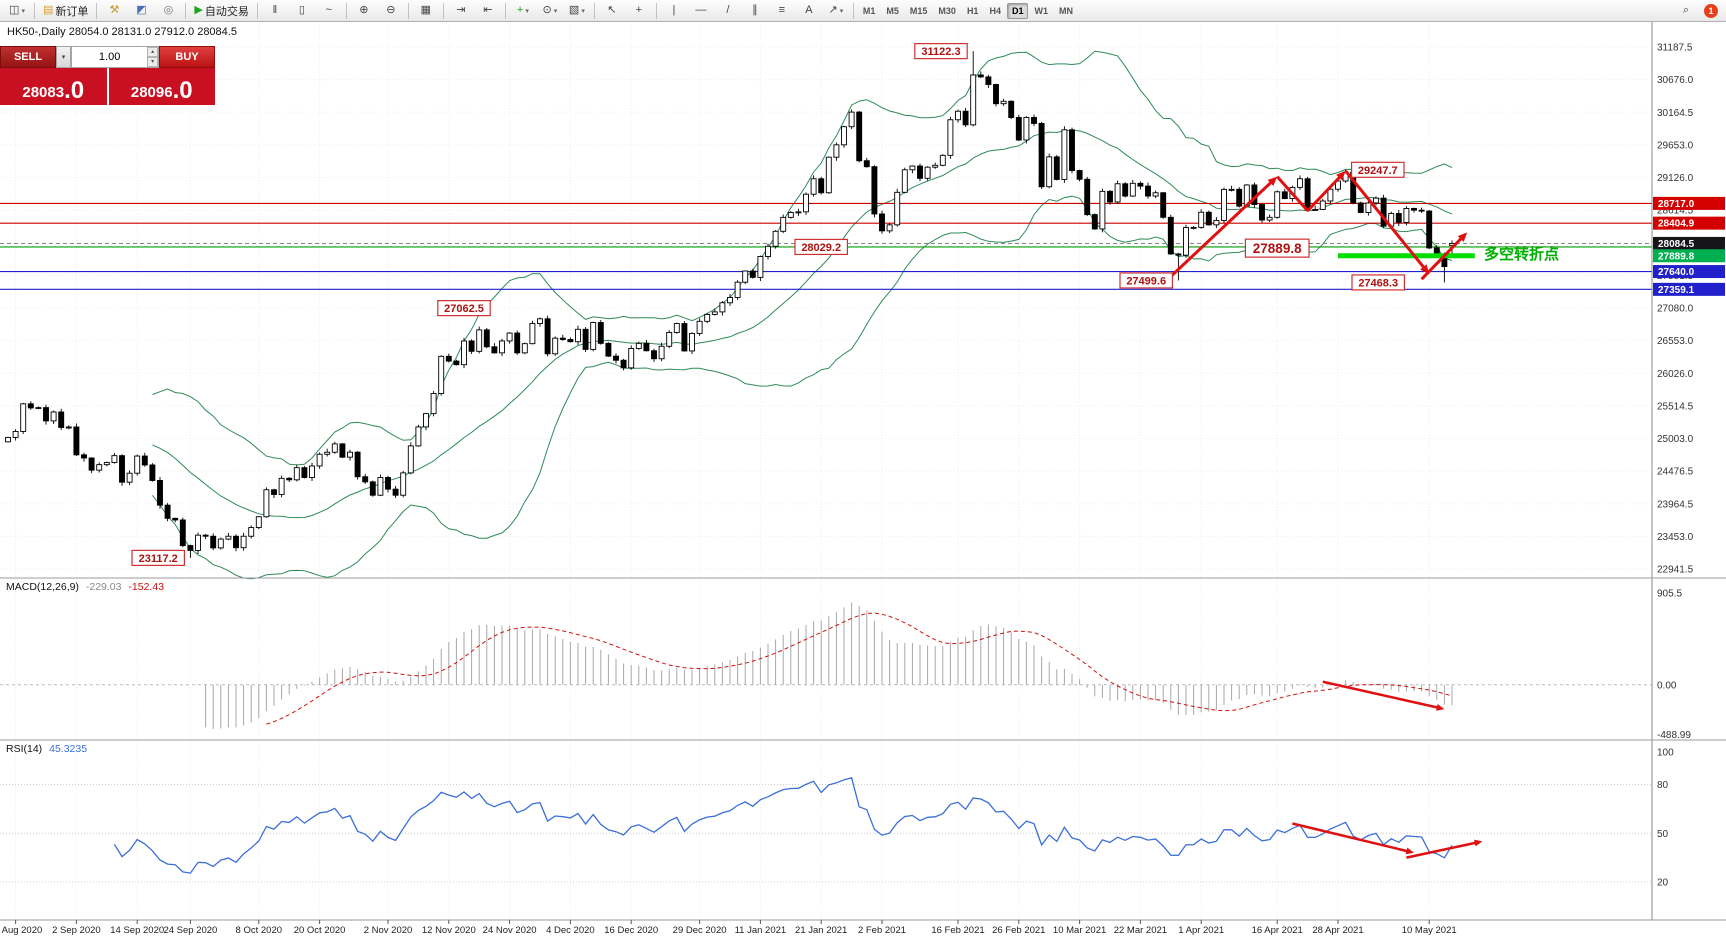 The height and width of the screenshot is (942, 1726). I want to click on toolbar-profiles-button: ◩, so click(141, 11).